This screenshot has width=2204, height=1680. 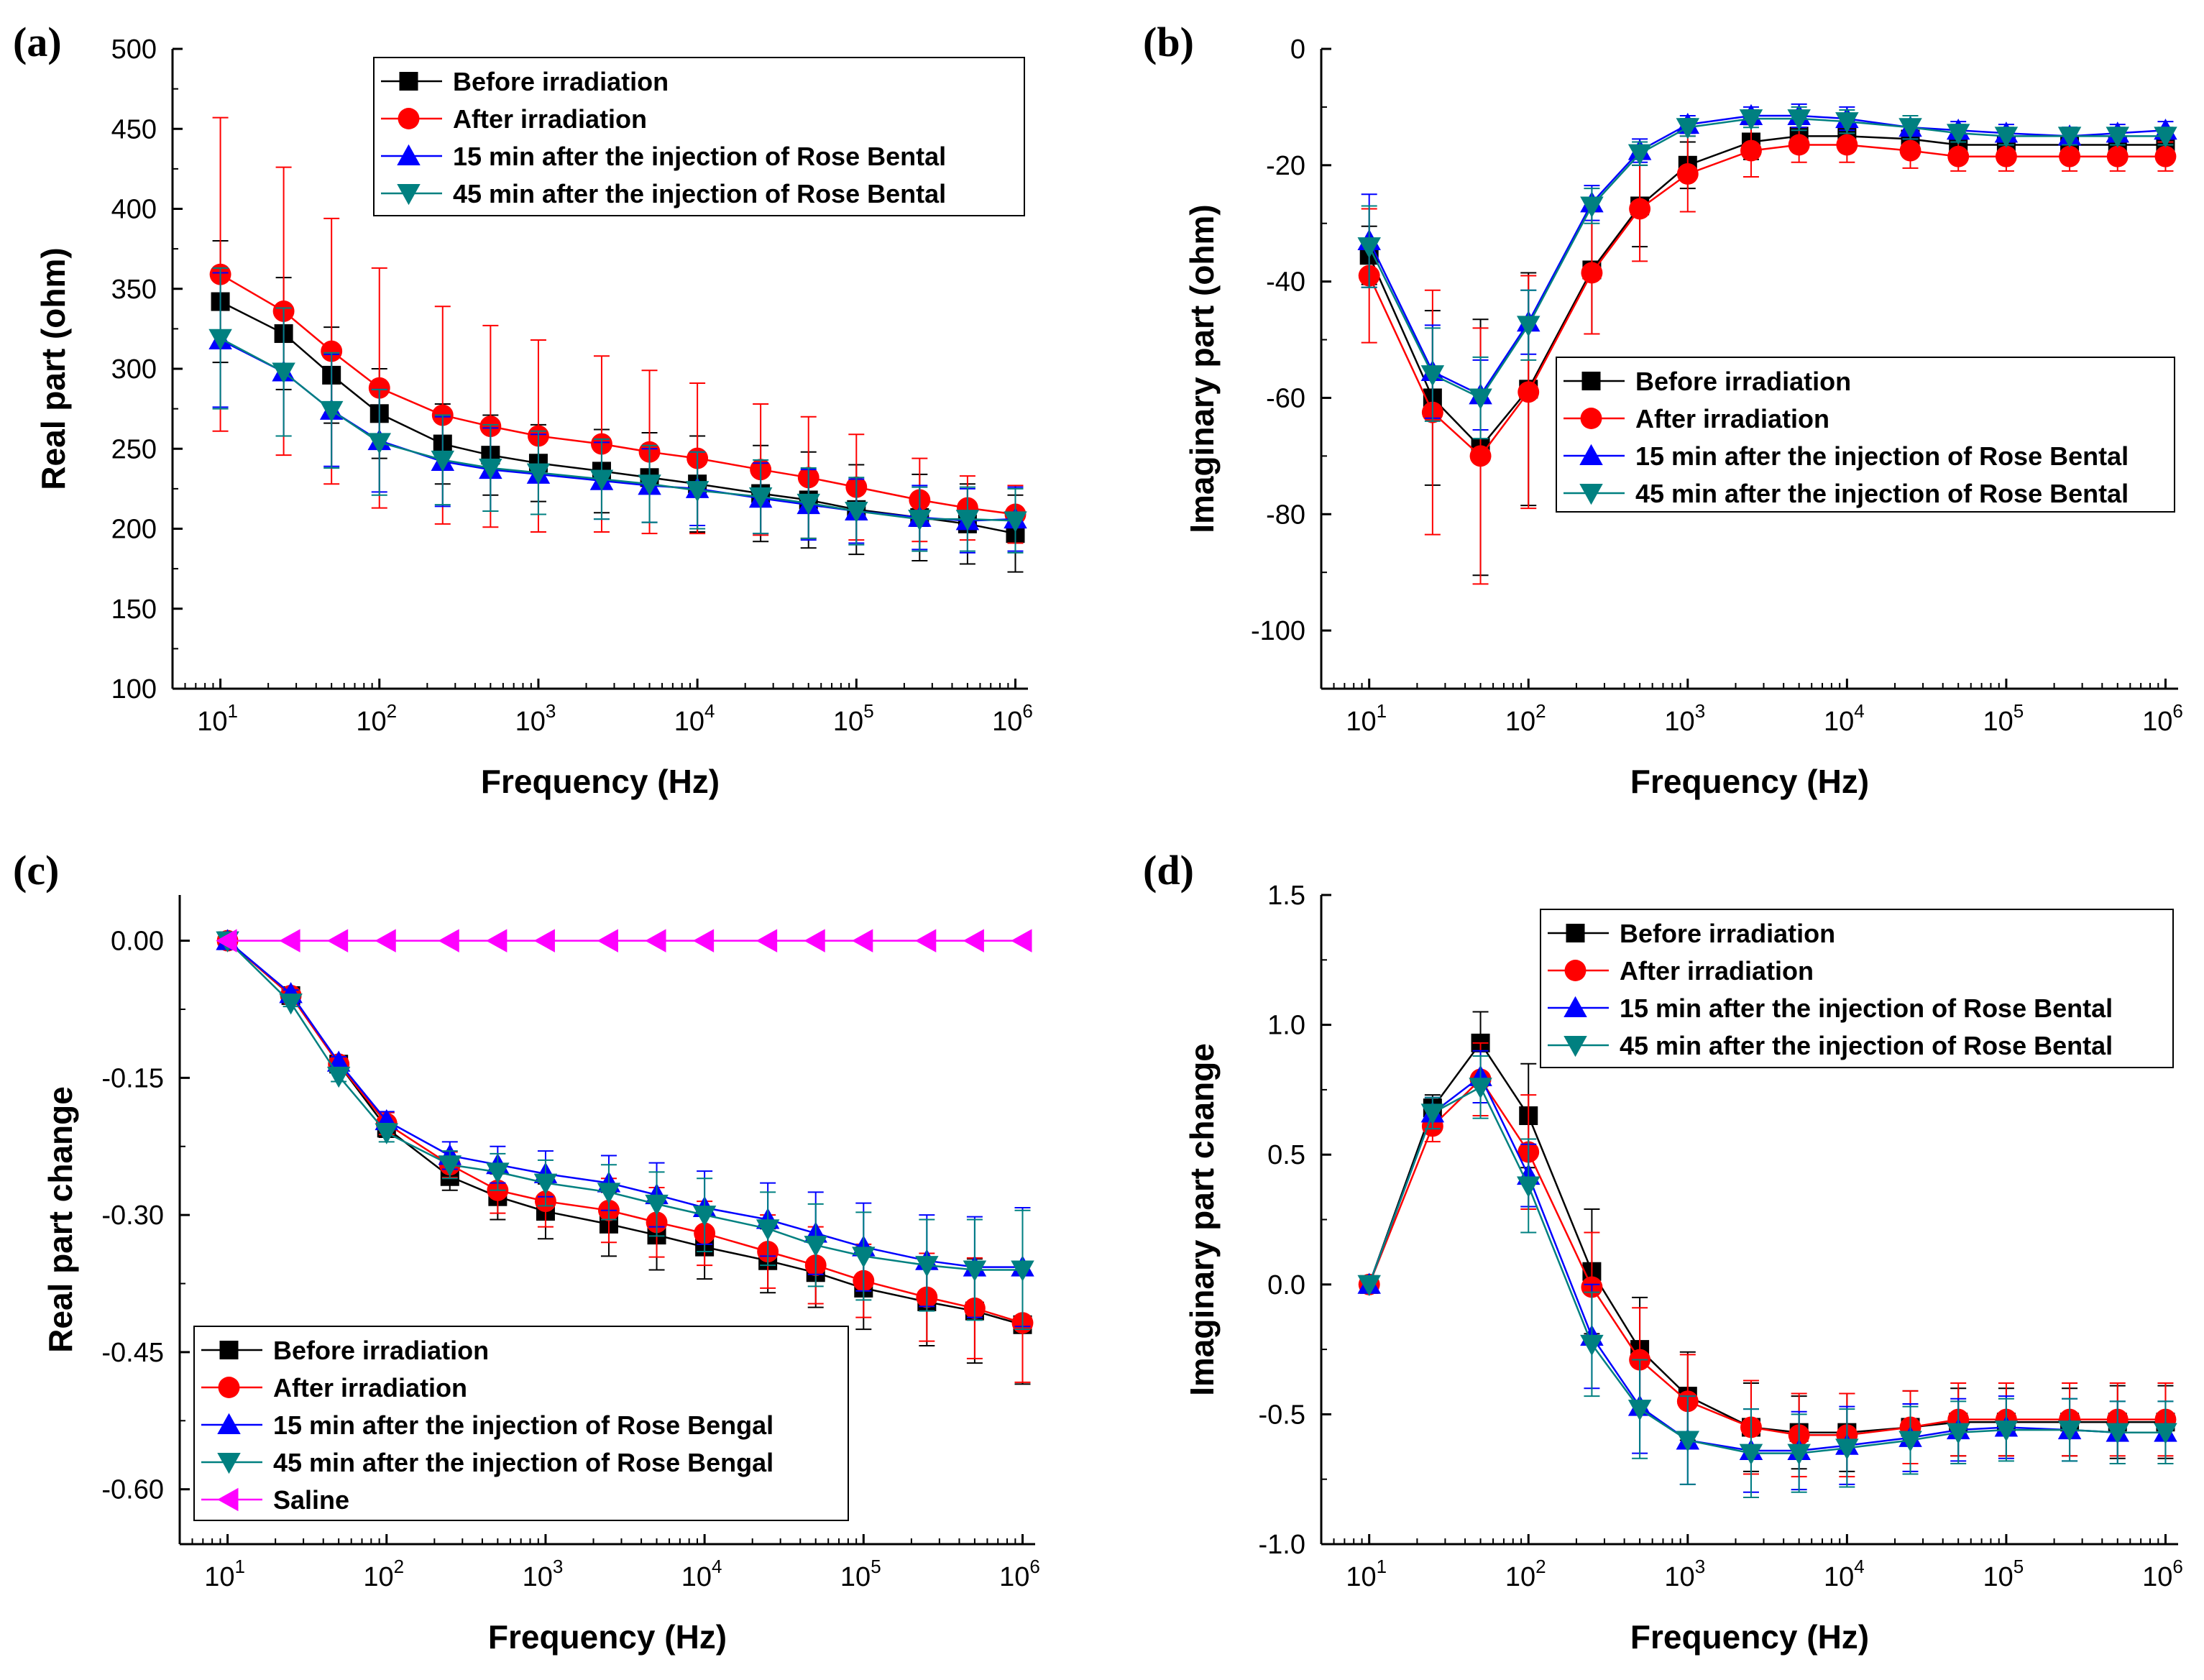 What do you see at coordinates (1286, 1155) in the screenshot?
I see `y-tick-label: 0.5` at bounding box center [1286, 1155].